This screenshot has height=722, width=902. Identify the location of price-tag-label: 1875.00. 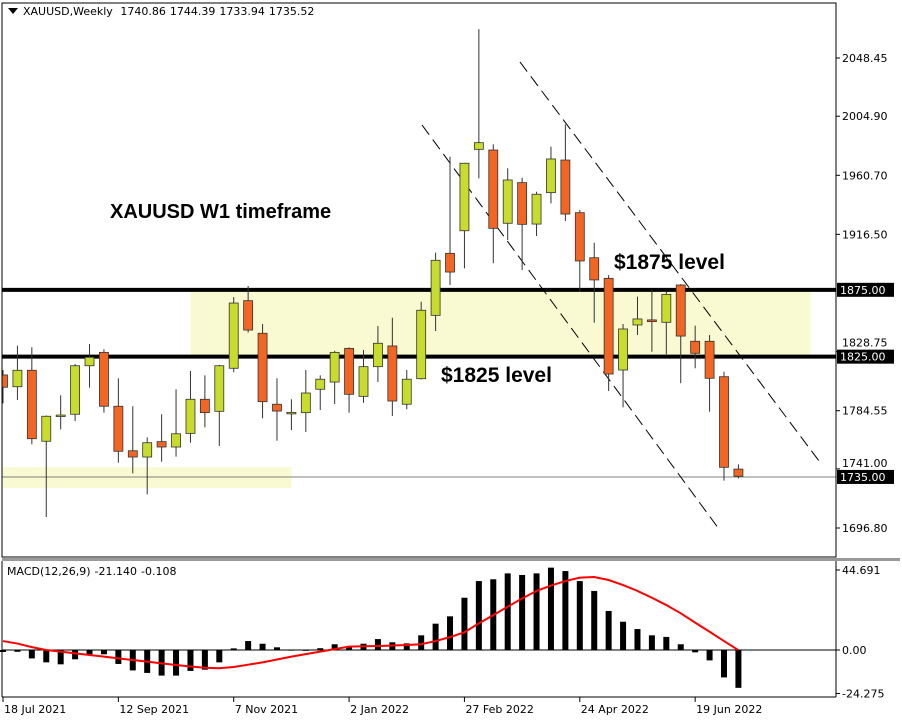
(863, 290).